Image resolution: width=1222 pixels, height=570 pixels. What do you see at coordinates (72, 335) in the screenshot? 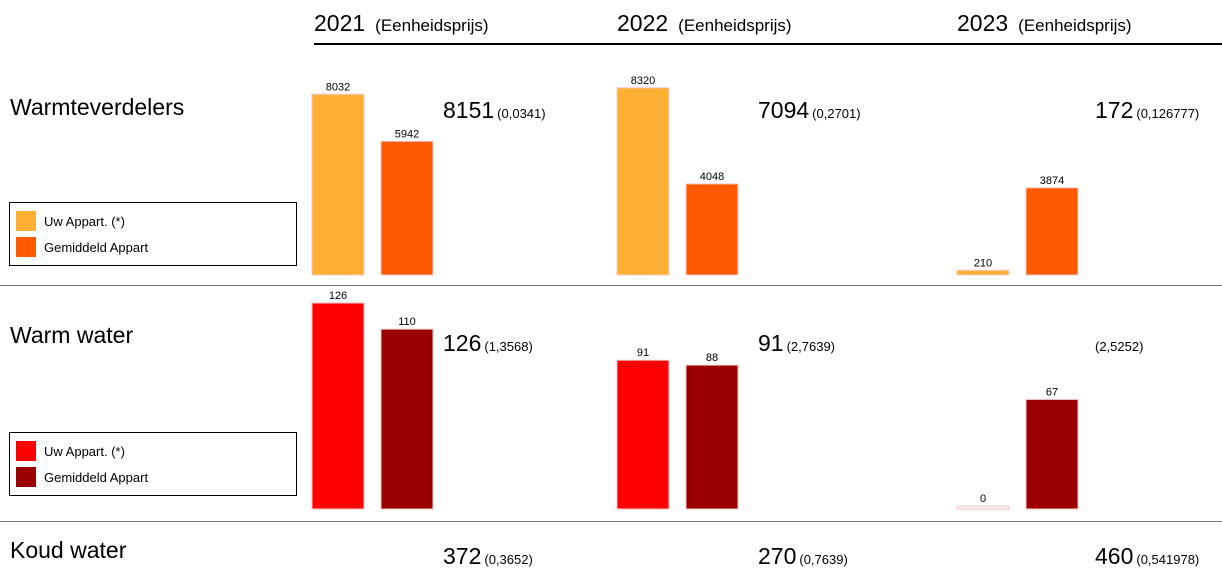
I see `row-label-warm-water: Warm water` at bounding box center [72, 335].